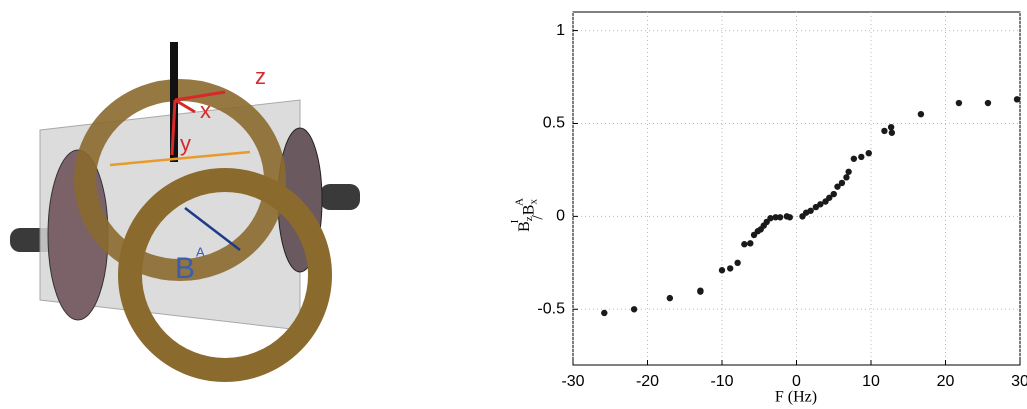 The height and width of the screenshot is (409, 1027). I want to click on y-tick-label: -0.5, so click(551, 308).